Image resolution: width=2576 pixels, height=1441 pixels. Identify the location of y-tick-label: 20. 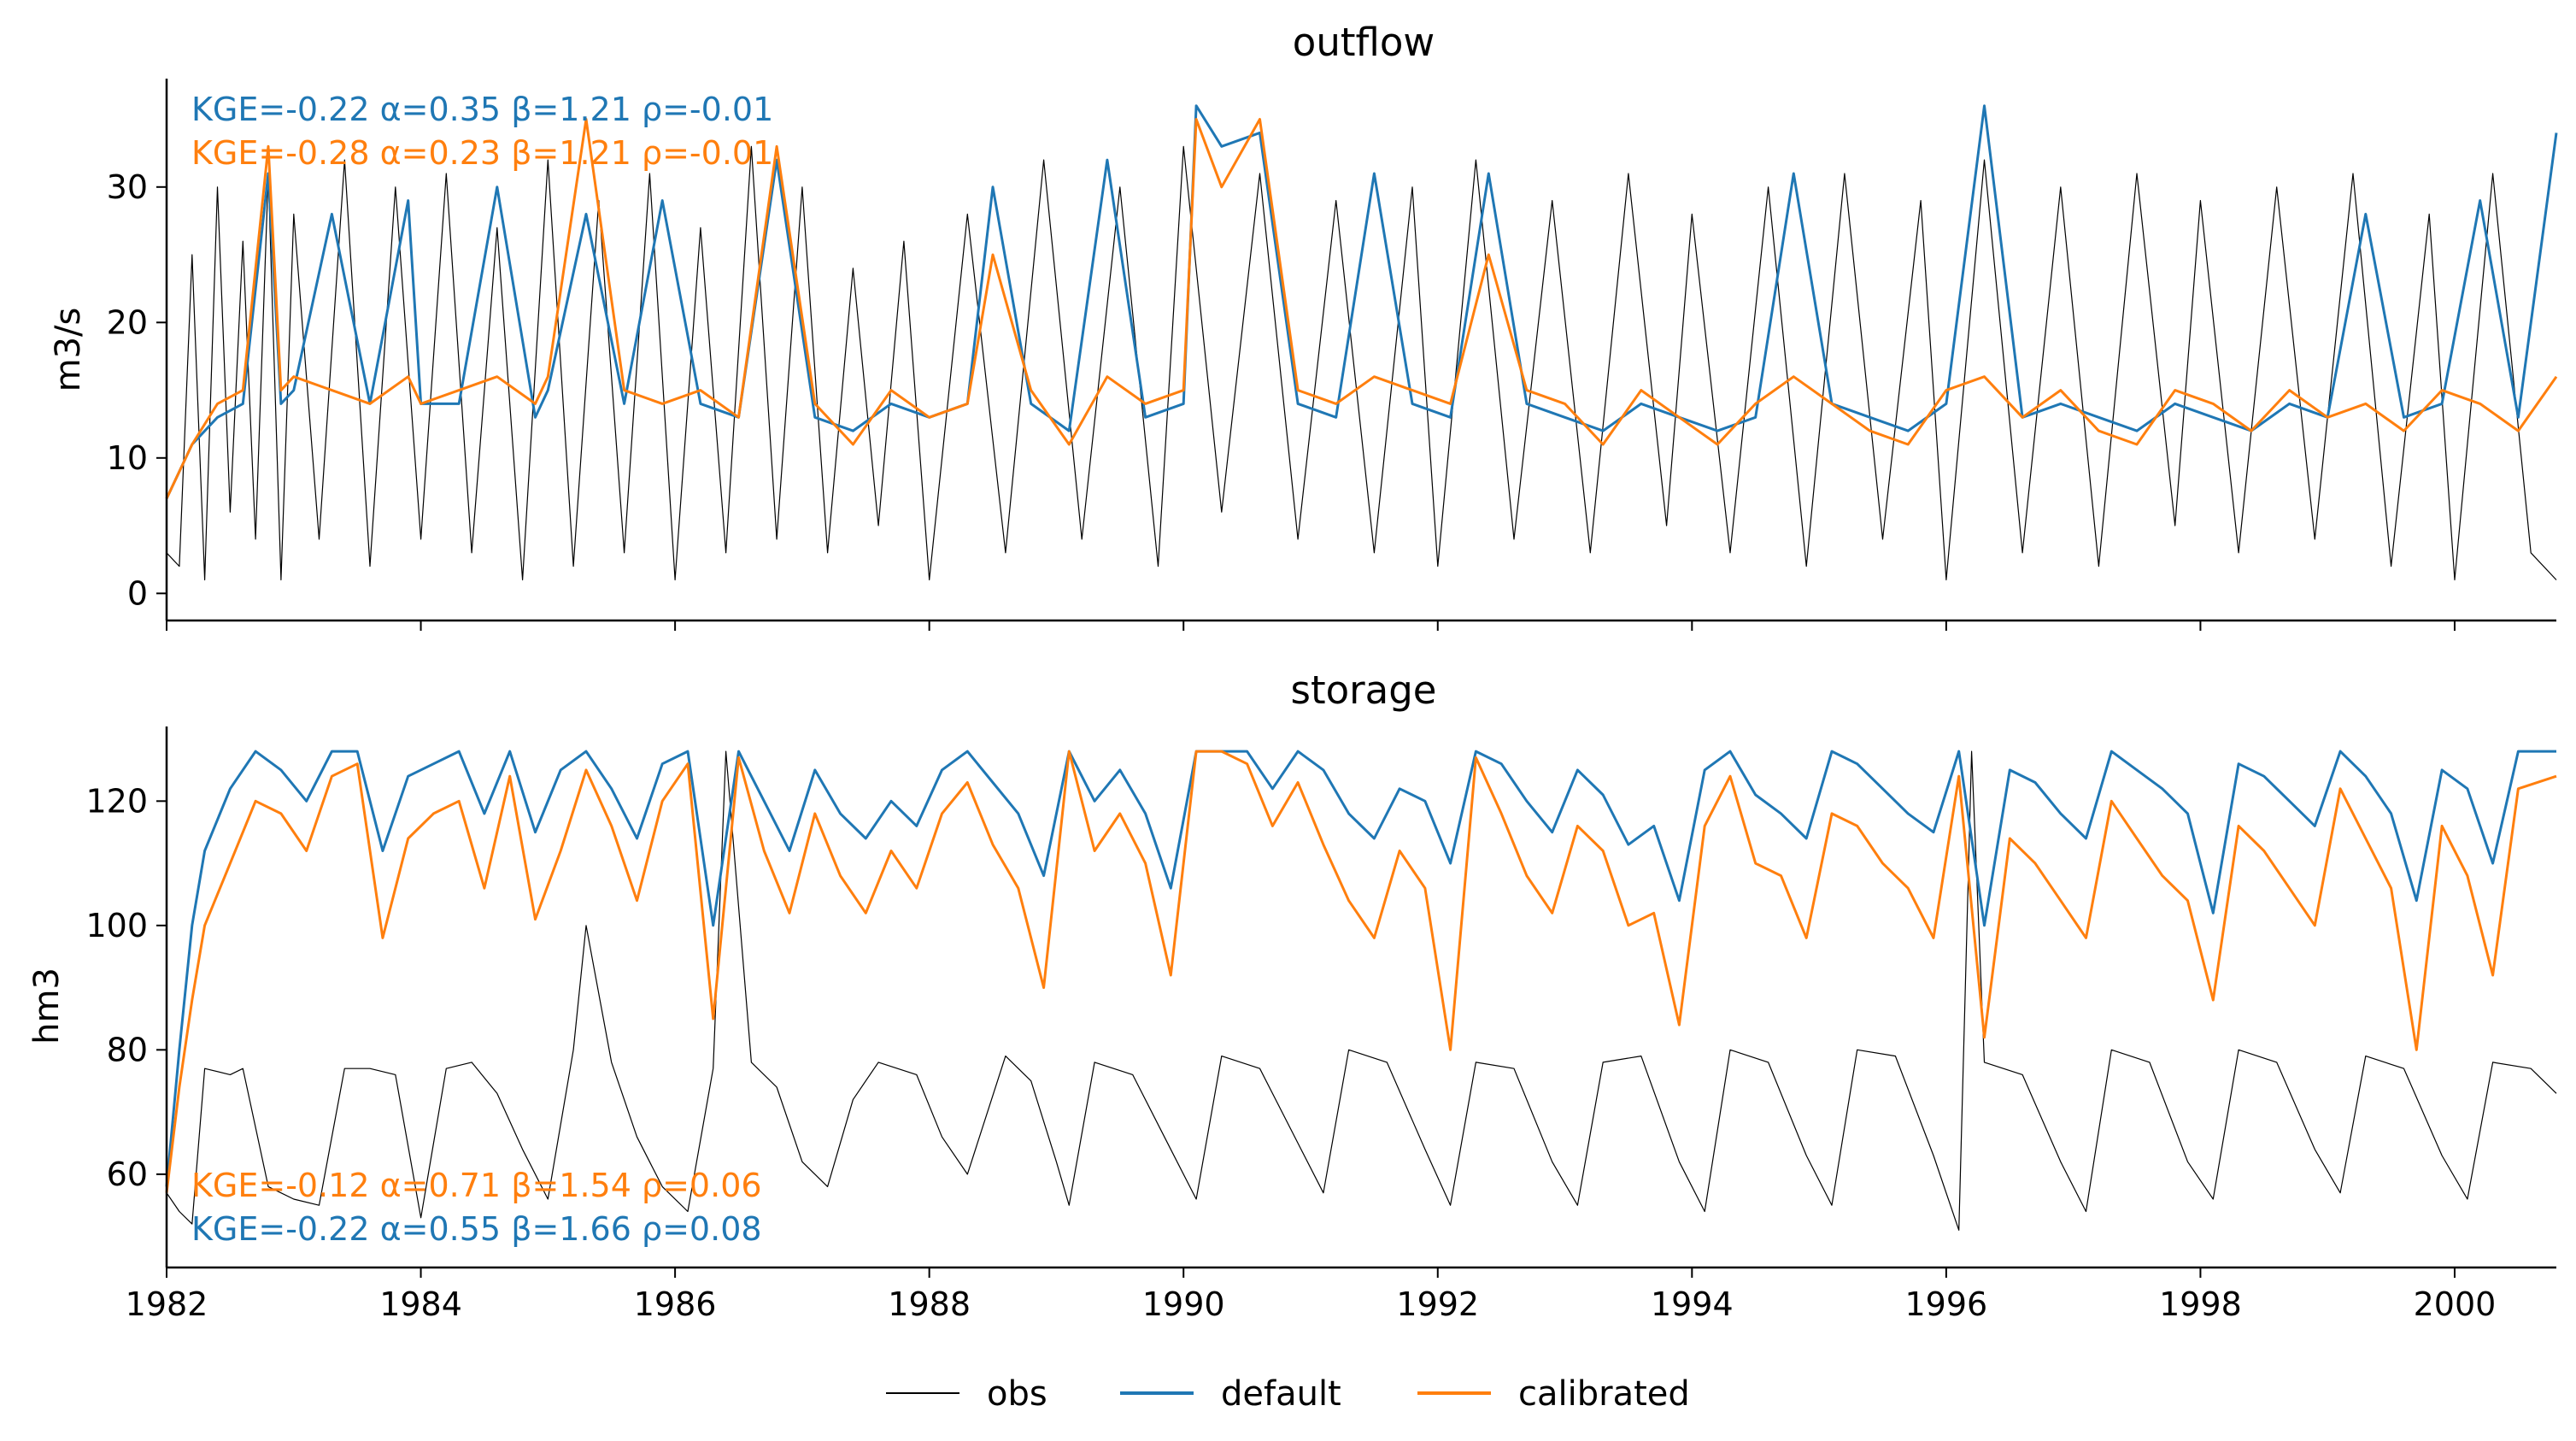
(127, 322).